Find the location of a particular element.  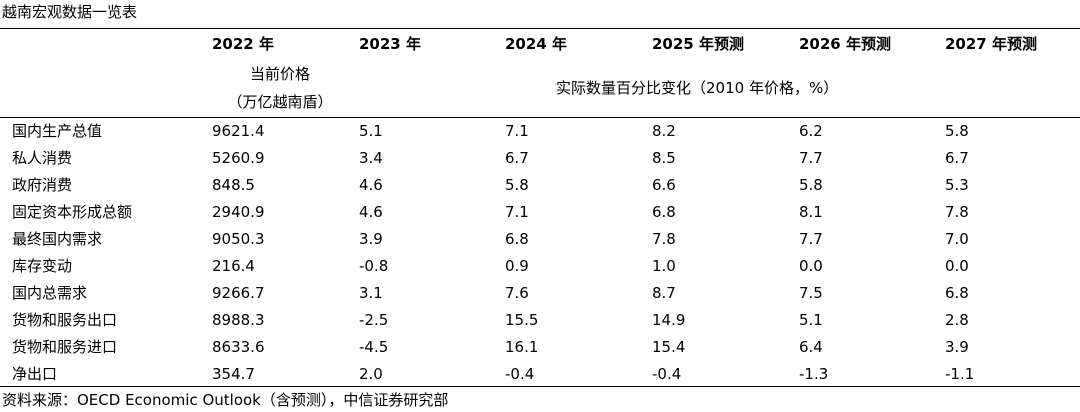

table-cell: 5260.9 is located at coordinates (238, 158).